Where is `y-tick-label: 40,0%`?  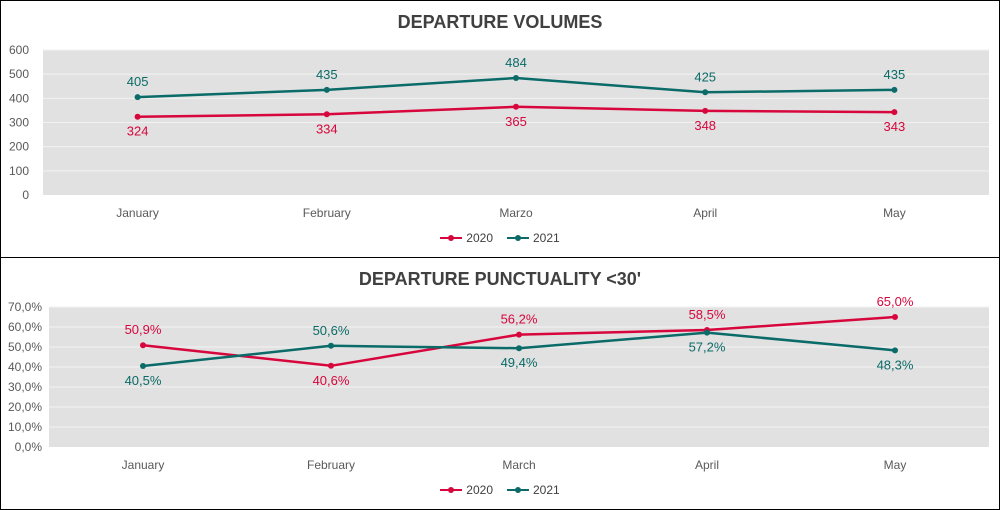
y-tick-label: 40,0% is located at coordinates (25, 367).